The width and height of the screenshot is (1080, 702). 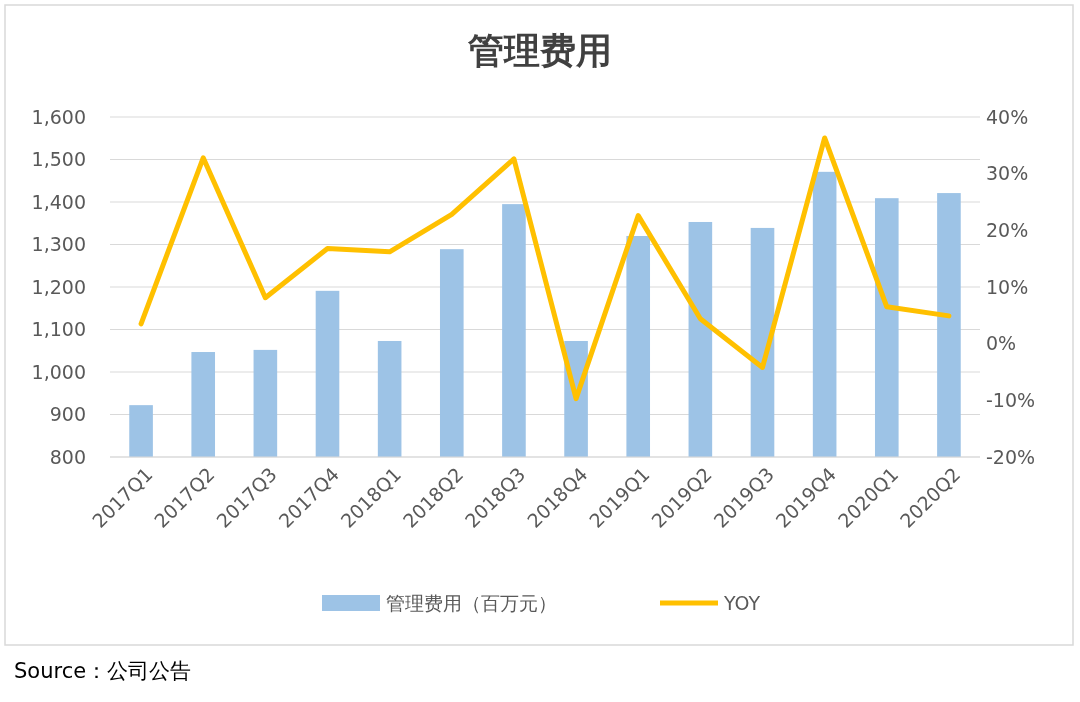 I want to click on y-tick-label: 1,200, so click(x=58, y=286).